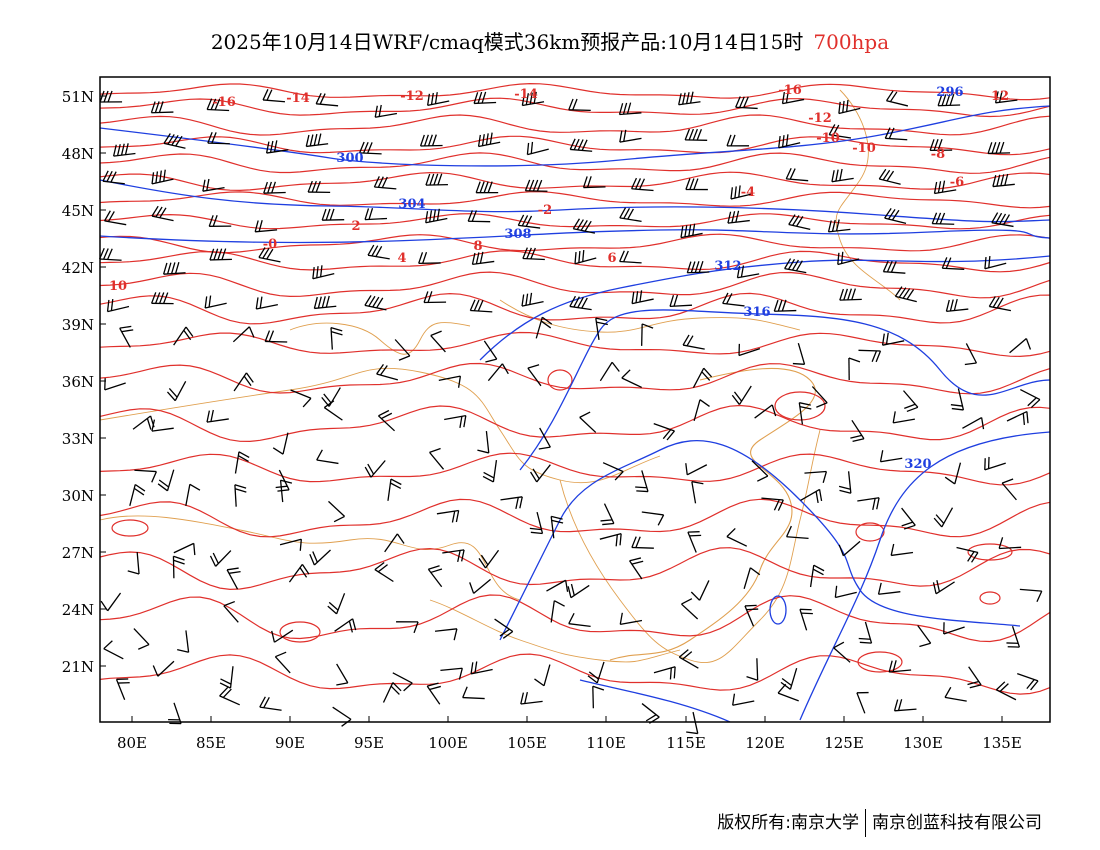  What do you see at coordinates (545, 210) in the screenshot?
I see `temperature-label: -2` at bounding box center [545, 210].